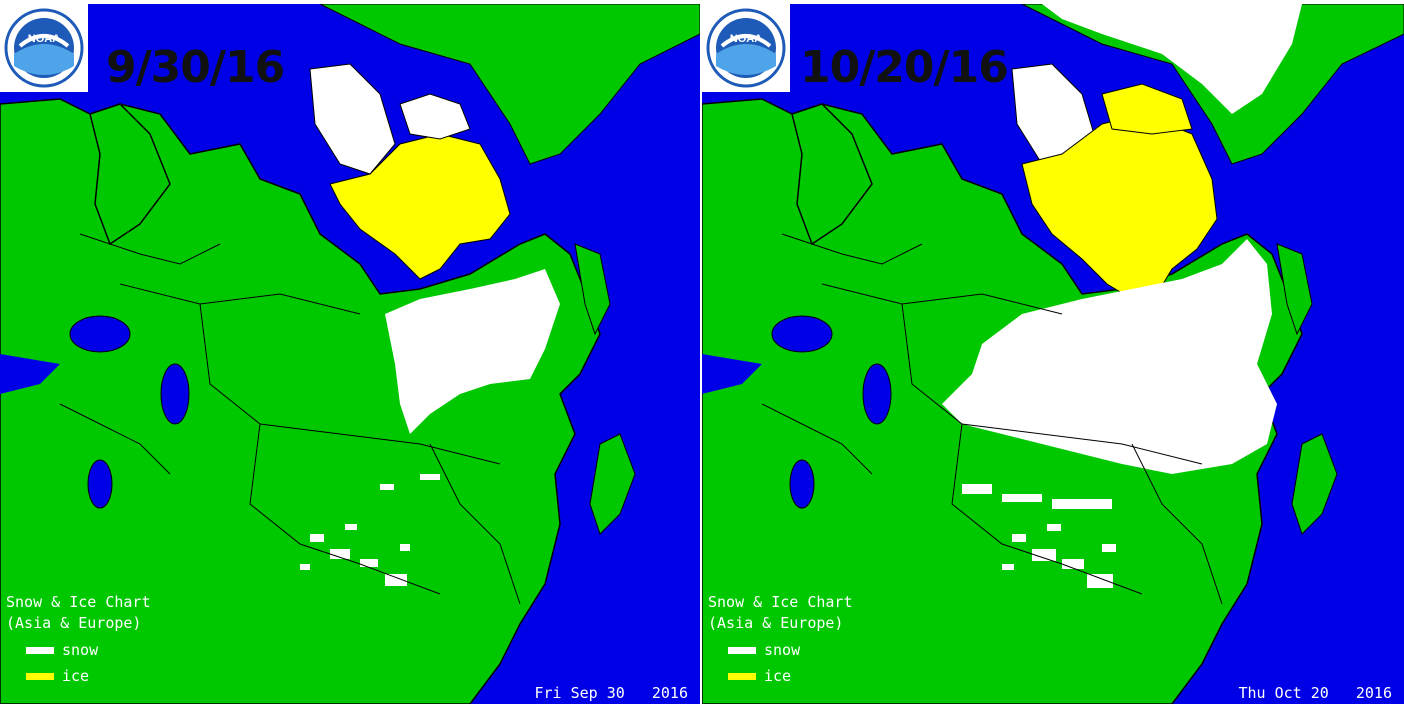  What do you see at coordinates (611, 693) in the screenshot?
I see `footer-date: Fri Sep 30 2016` at bounding box center [611, 693].